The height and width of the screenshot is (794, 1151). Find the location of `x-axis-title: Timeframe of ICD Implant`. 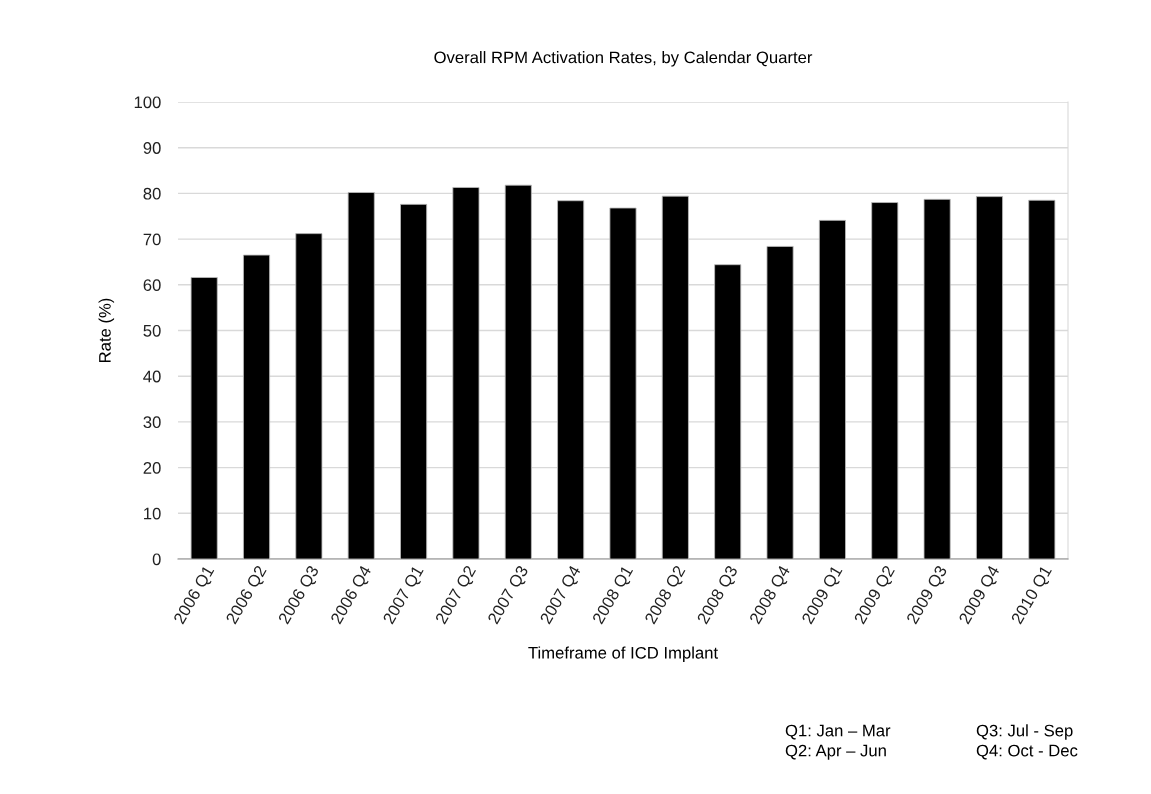

x-axis-title: Timeframe of ICD Implant is located at coordinates (623, 654).